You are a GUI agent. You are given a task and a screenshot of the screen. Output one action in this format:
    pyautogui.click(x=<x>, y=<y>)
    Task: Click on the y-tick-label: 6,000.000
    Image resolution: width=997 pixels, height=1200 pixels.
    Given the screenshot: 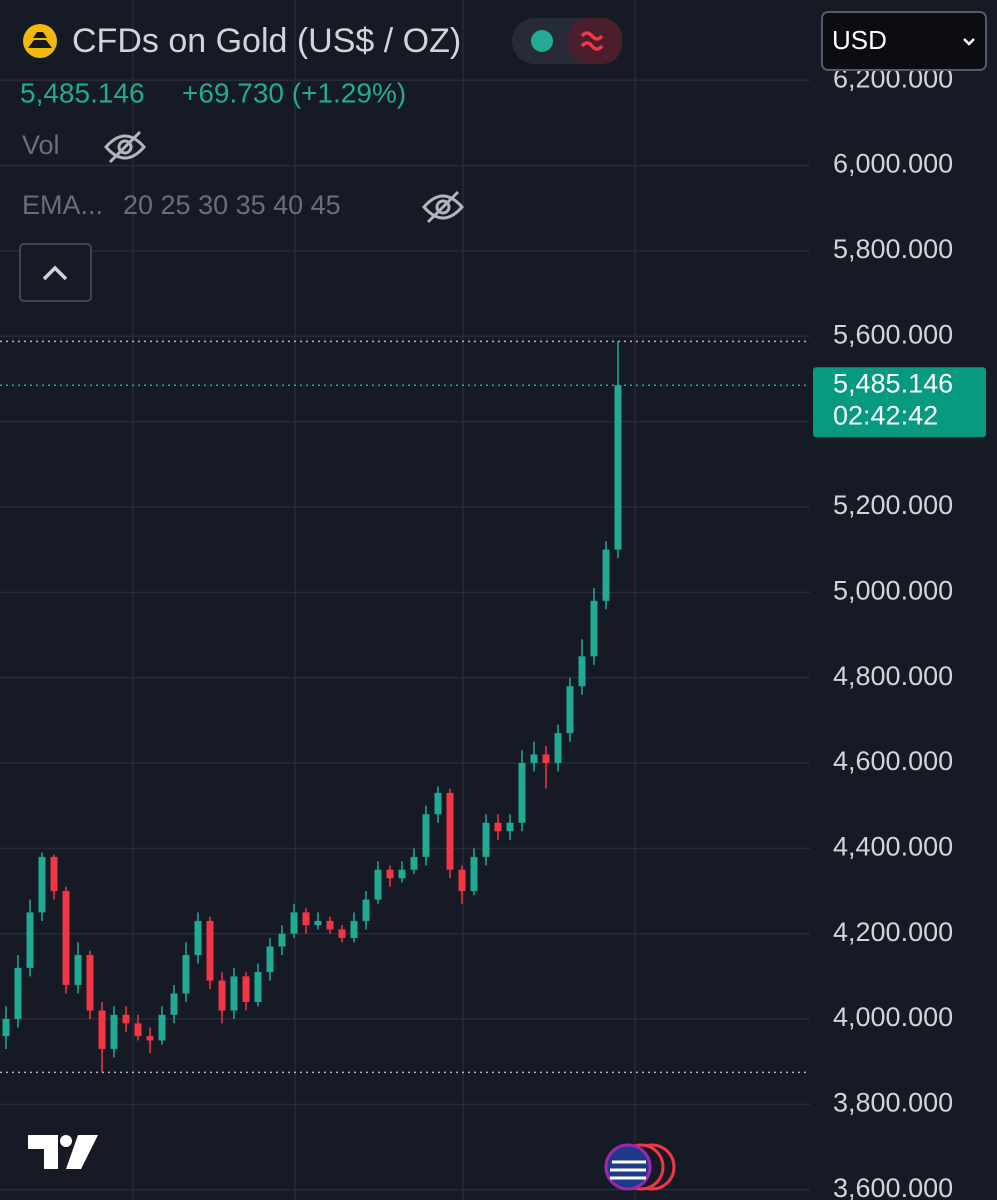 What is the action you would take?
    pyautogui.click(x=893, y=164)
    